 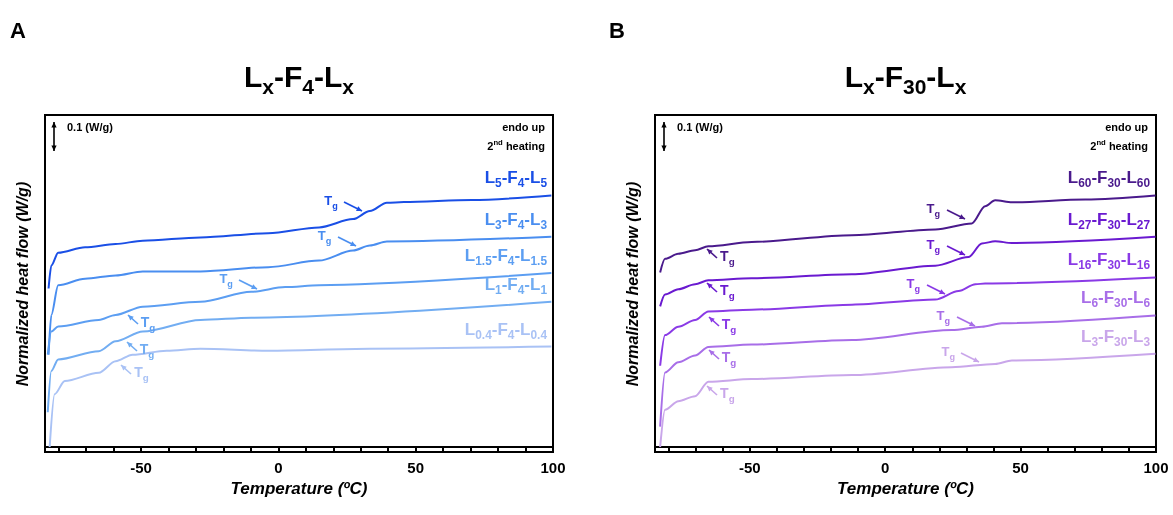 What do you see at coordinates (1115, 299) in the screenshot?
I see `series-label: L$_{6}$-F$_{30}$-L$_{6}$` at bounding box center [1115, 299].